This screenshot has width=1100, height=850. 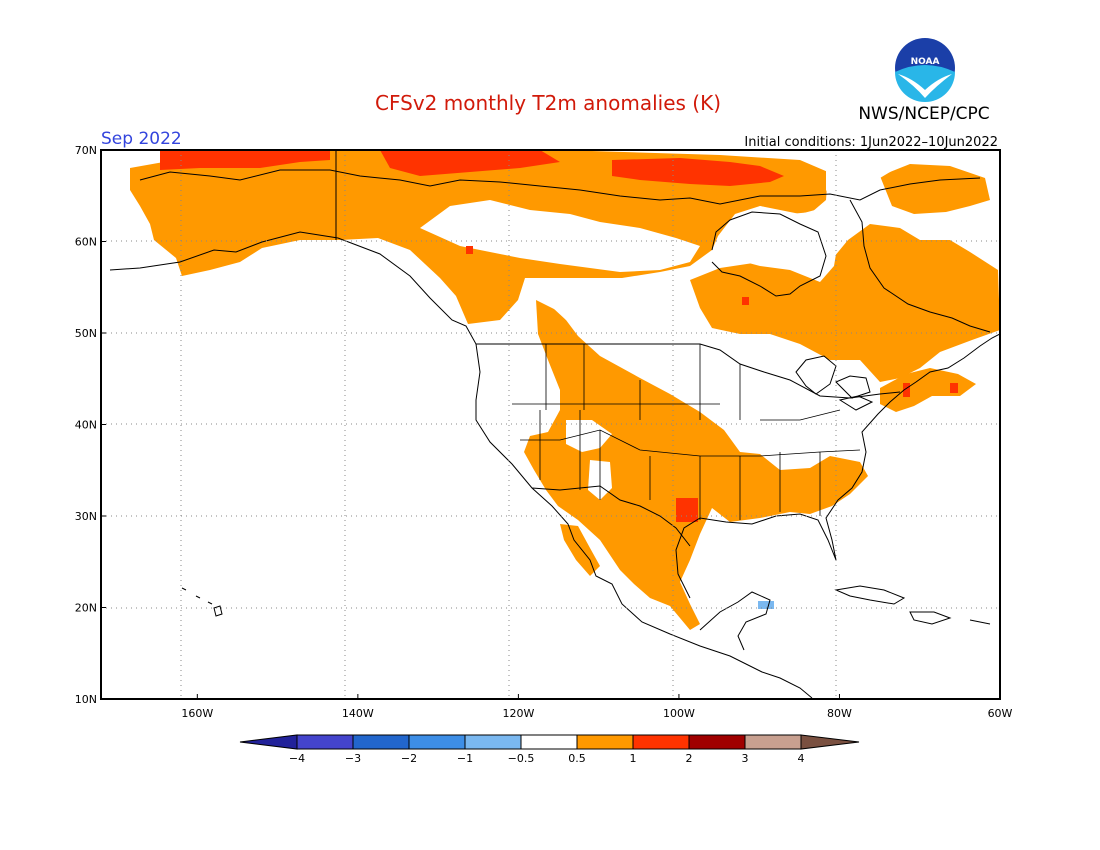 I want to click on colorbar-label: −0.5, so click(x=521, y=758).